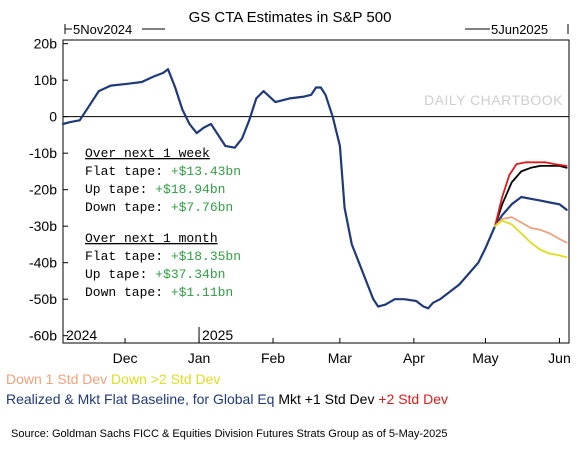  What do you see at coordinates (190, 189) in the screenshot?
I see `annotation-row-value: +$18.94bn` at bounding box center [190, 189].